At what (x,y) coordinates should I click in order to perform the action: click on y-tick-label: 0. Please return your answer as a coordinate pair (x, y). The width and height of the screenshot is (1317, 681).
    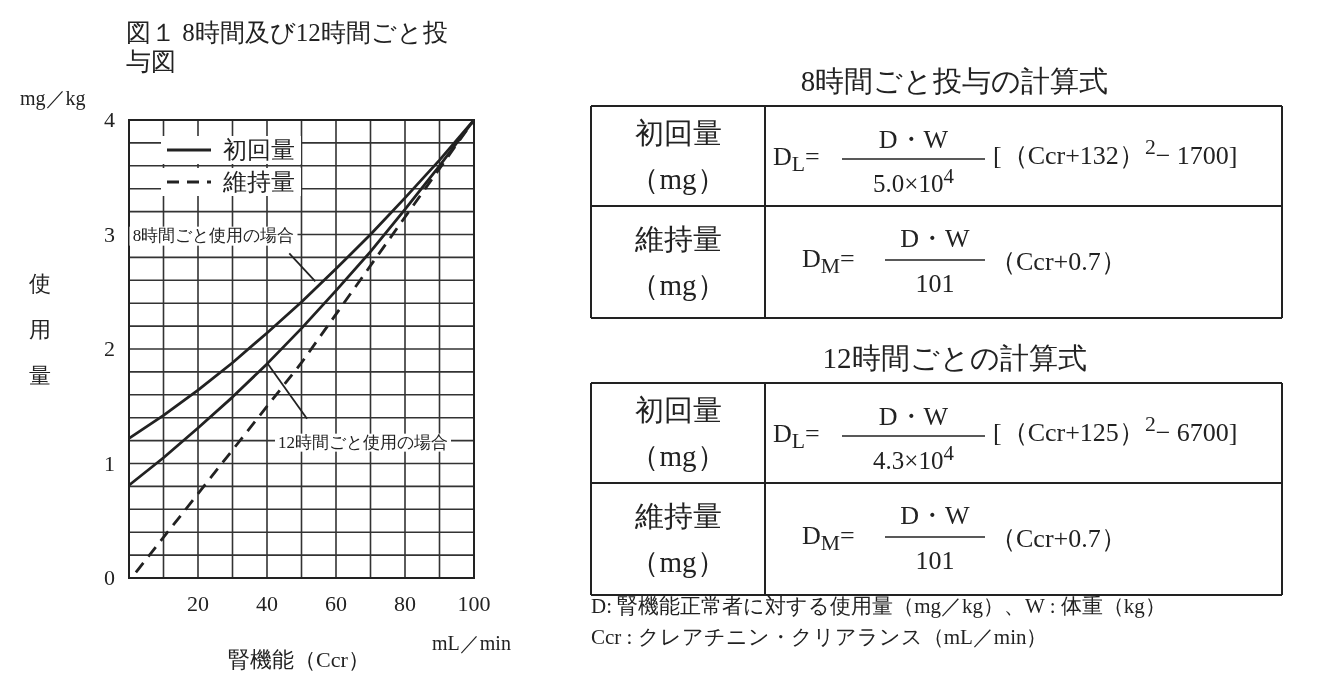
    Looking at the image, I should click on (109, 577).